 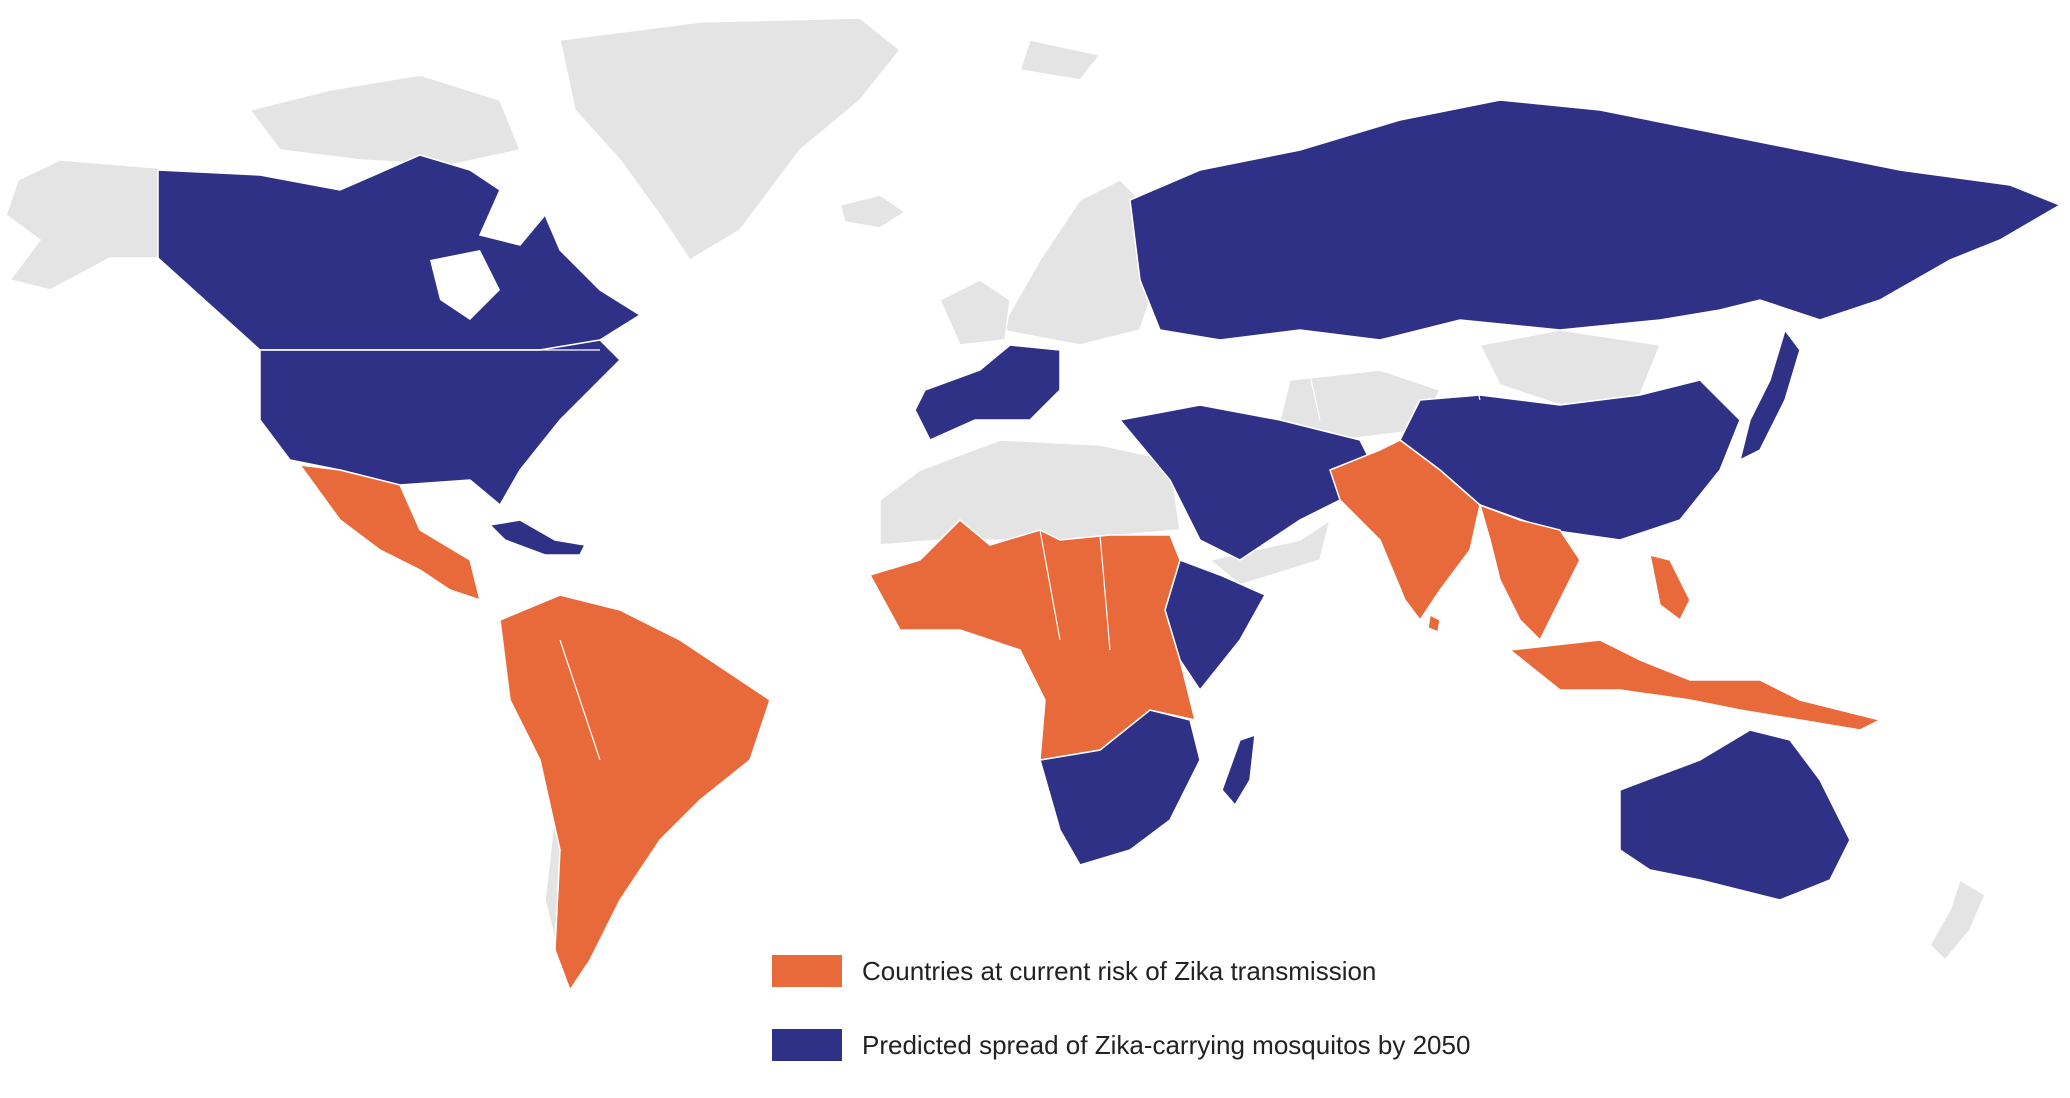 What do you see at coordinates (807, 1045) in the screenshot?
I see `legend-swatch-predicted-spread` at bounding box center [807, 1045].